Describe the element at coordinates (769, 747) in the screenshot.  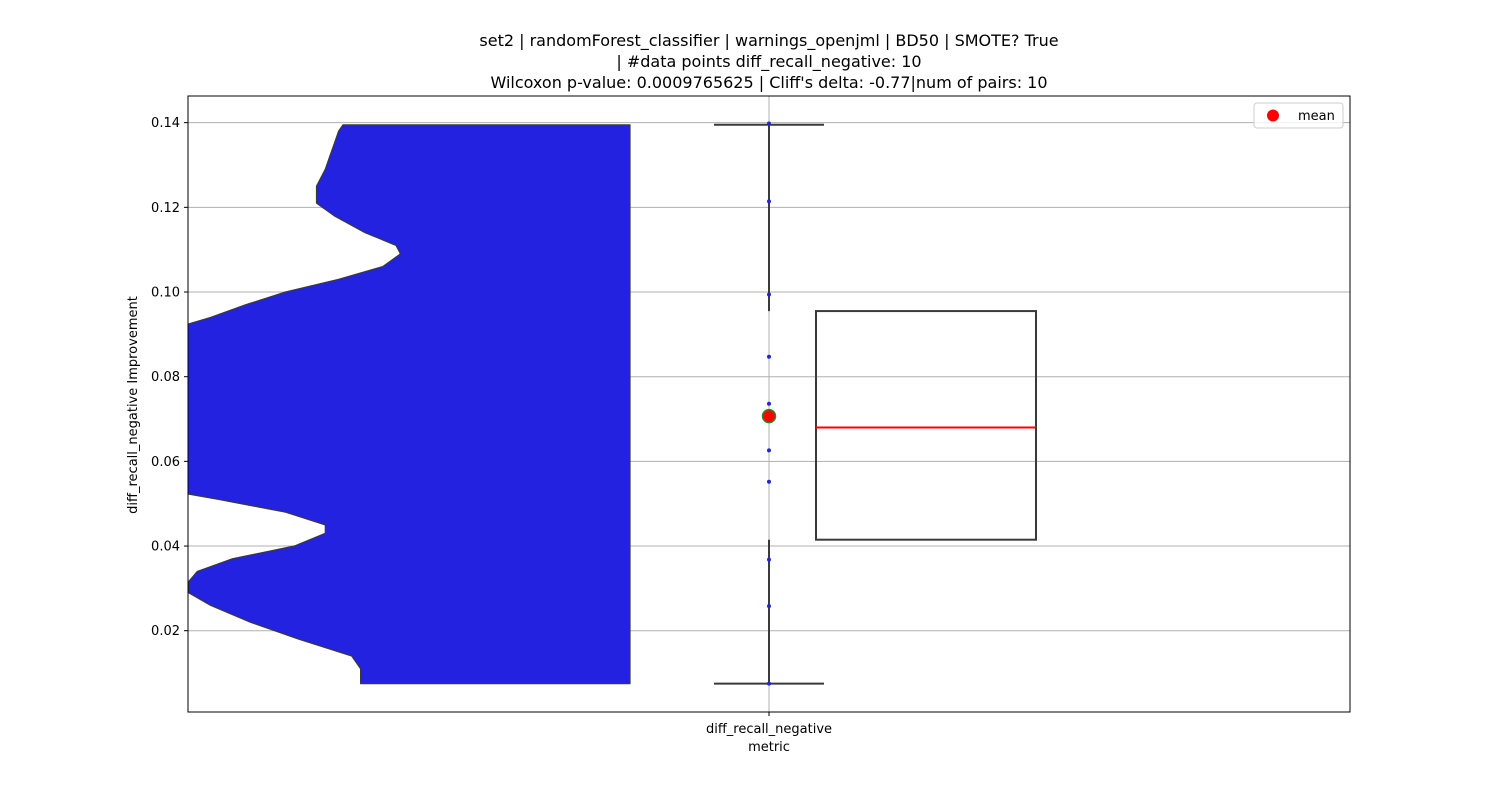
I see `x-axis-label: metric` at that location.